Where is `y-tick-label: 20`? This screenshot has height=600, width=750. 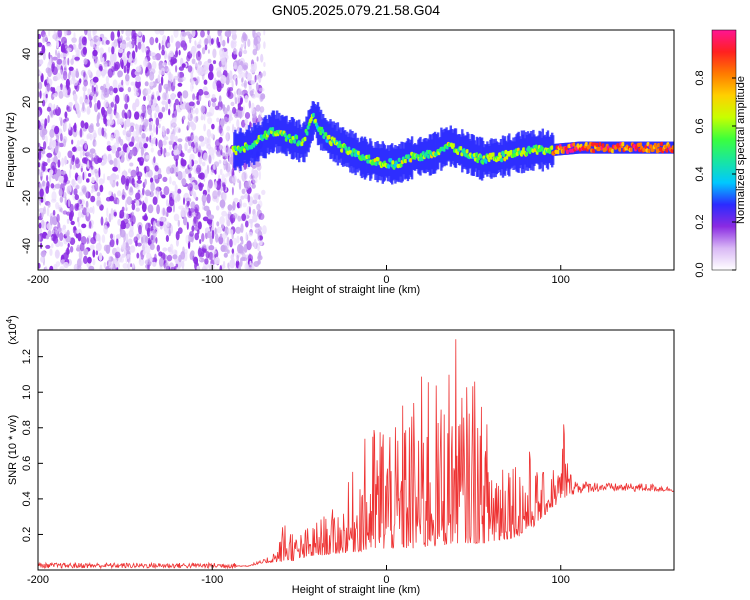
y-tick-label: 20 is located at coordinates (27, 102).